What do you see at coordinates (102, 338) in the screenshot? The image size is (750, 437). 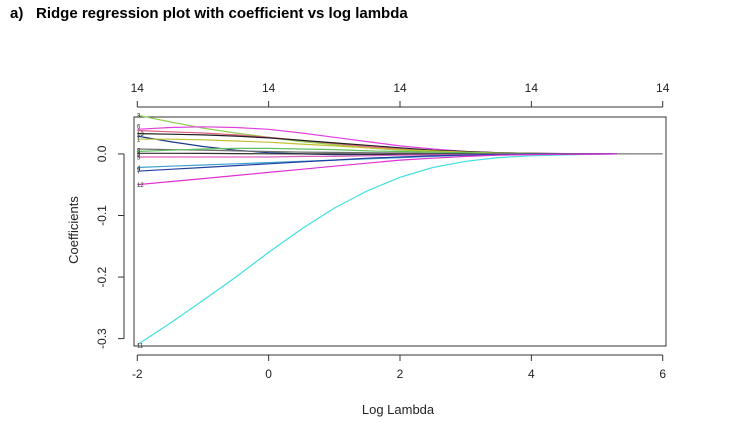 I see `y-tick-label: -0.3` at bounding box center [102, 338].